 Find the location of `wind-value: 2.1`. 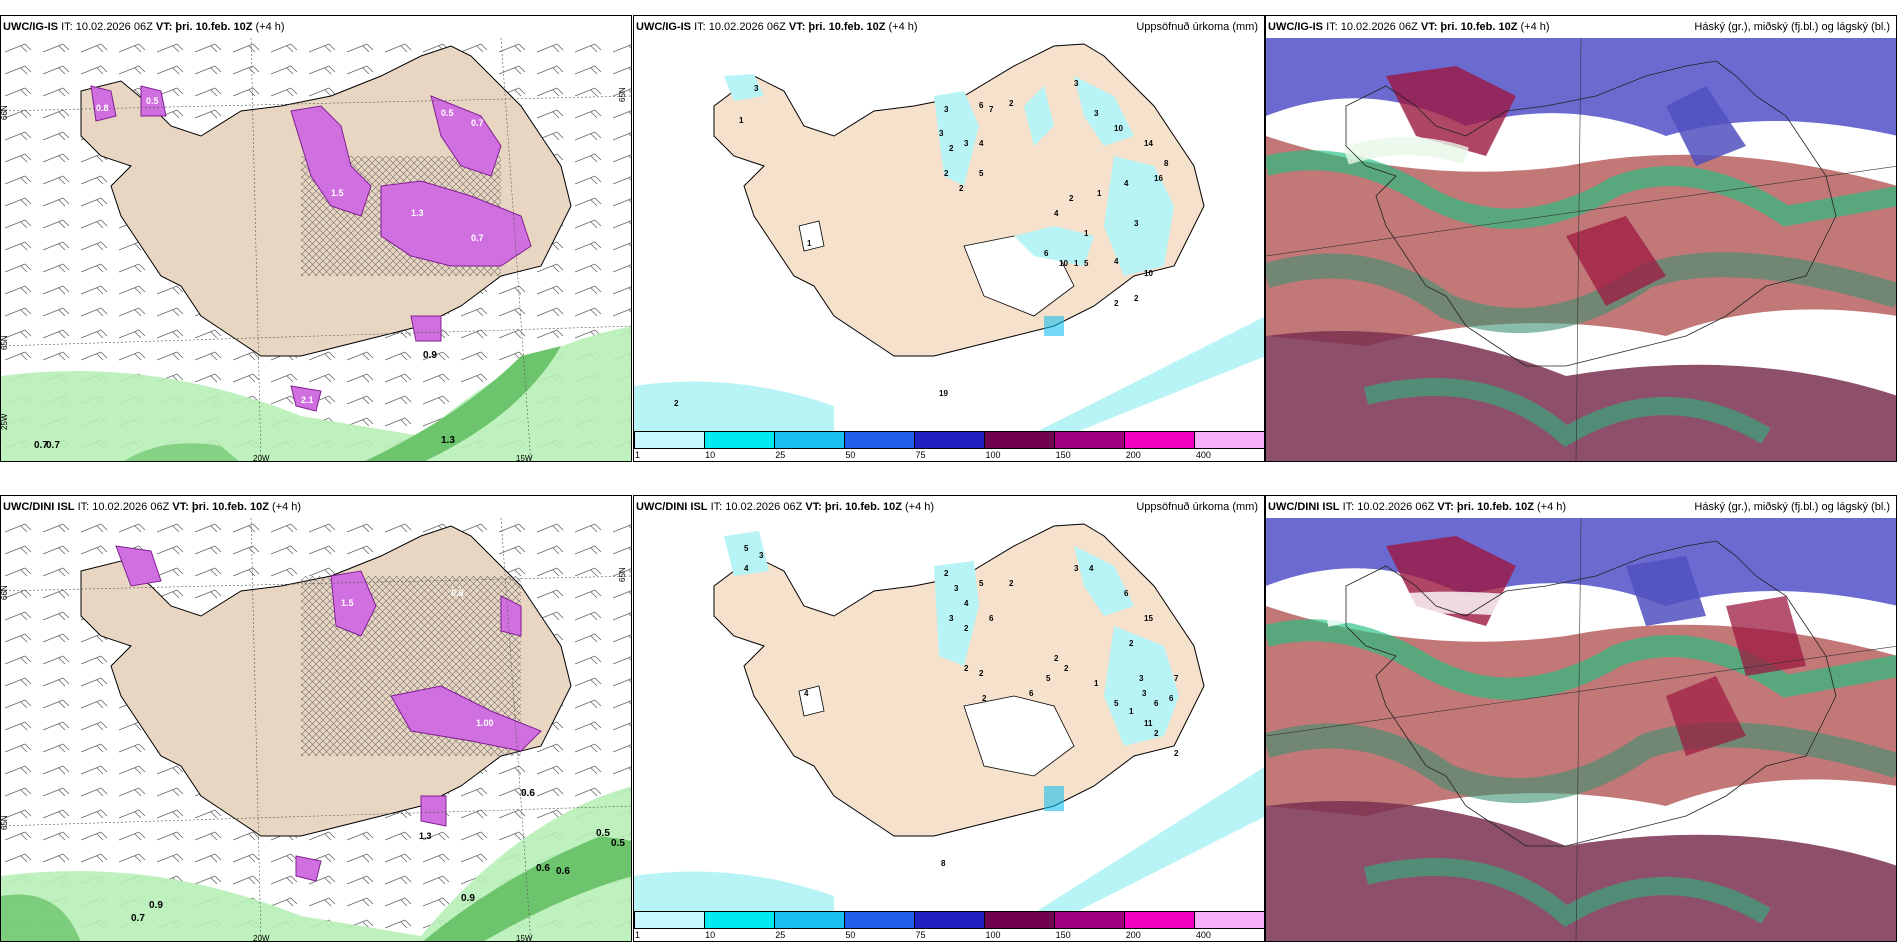

wind-value: 2.1 is located at coordinates (307, 400).